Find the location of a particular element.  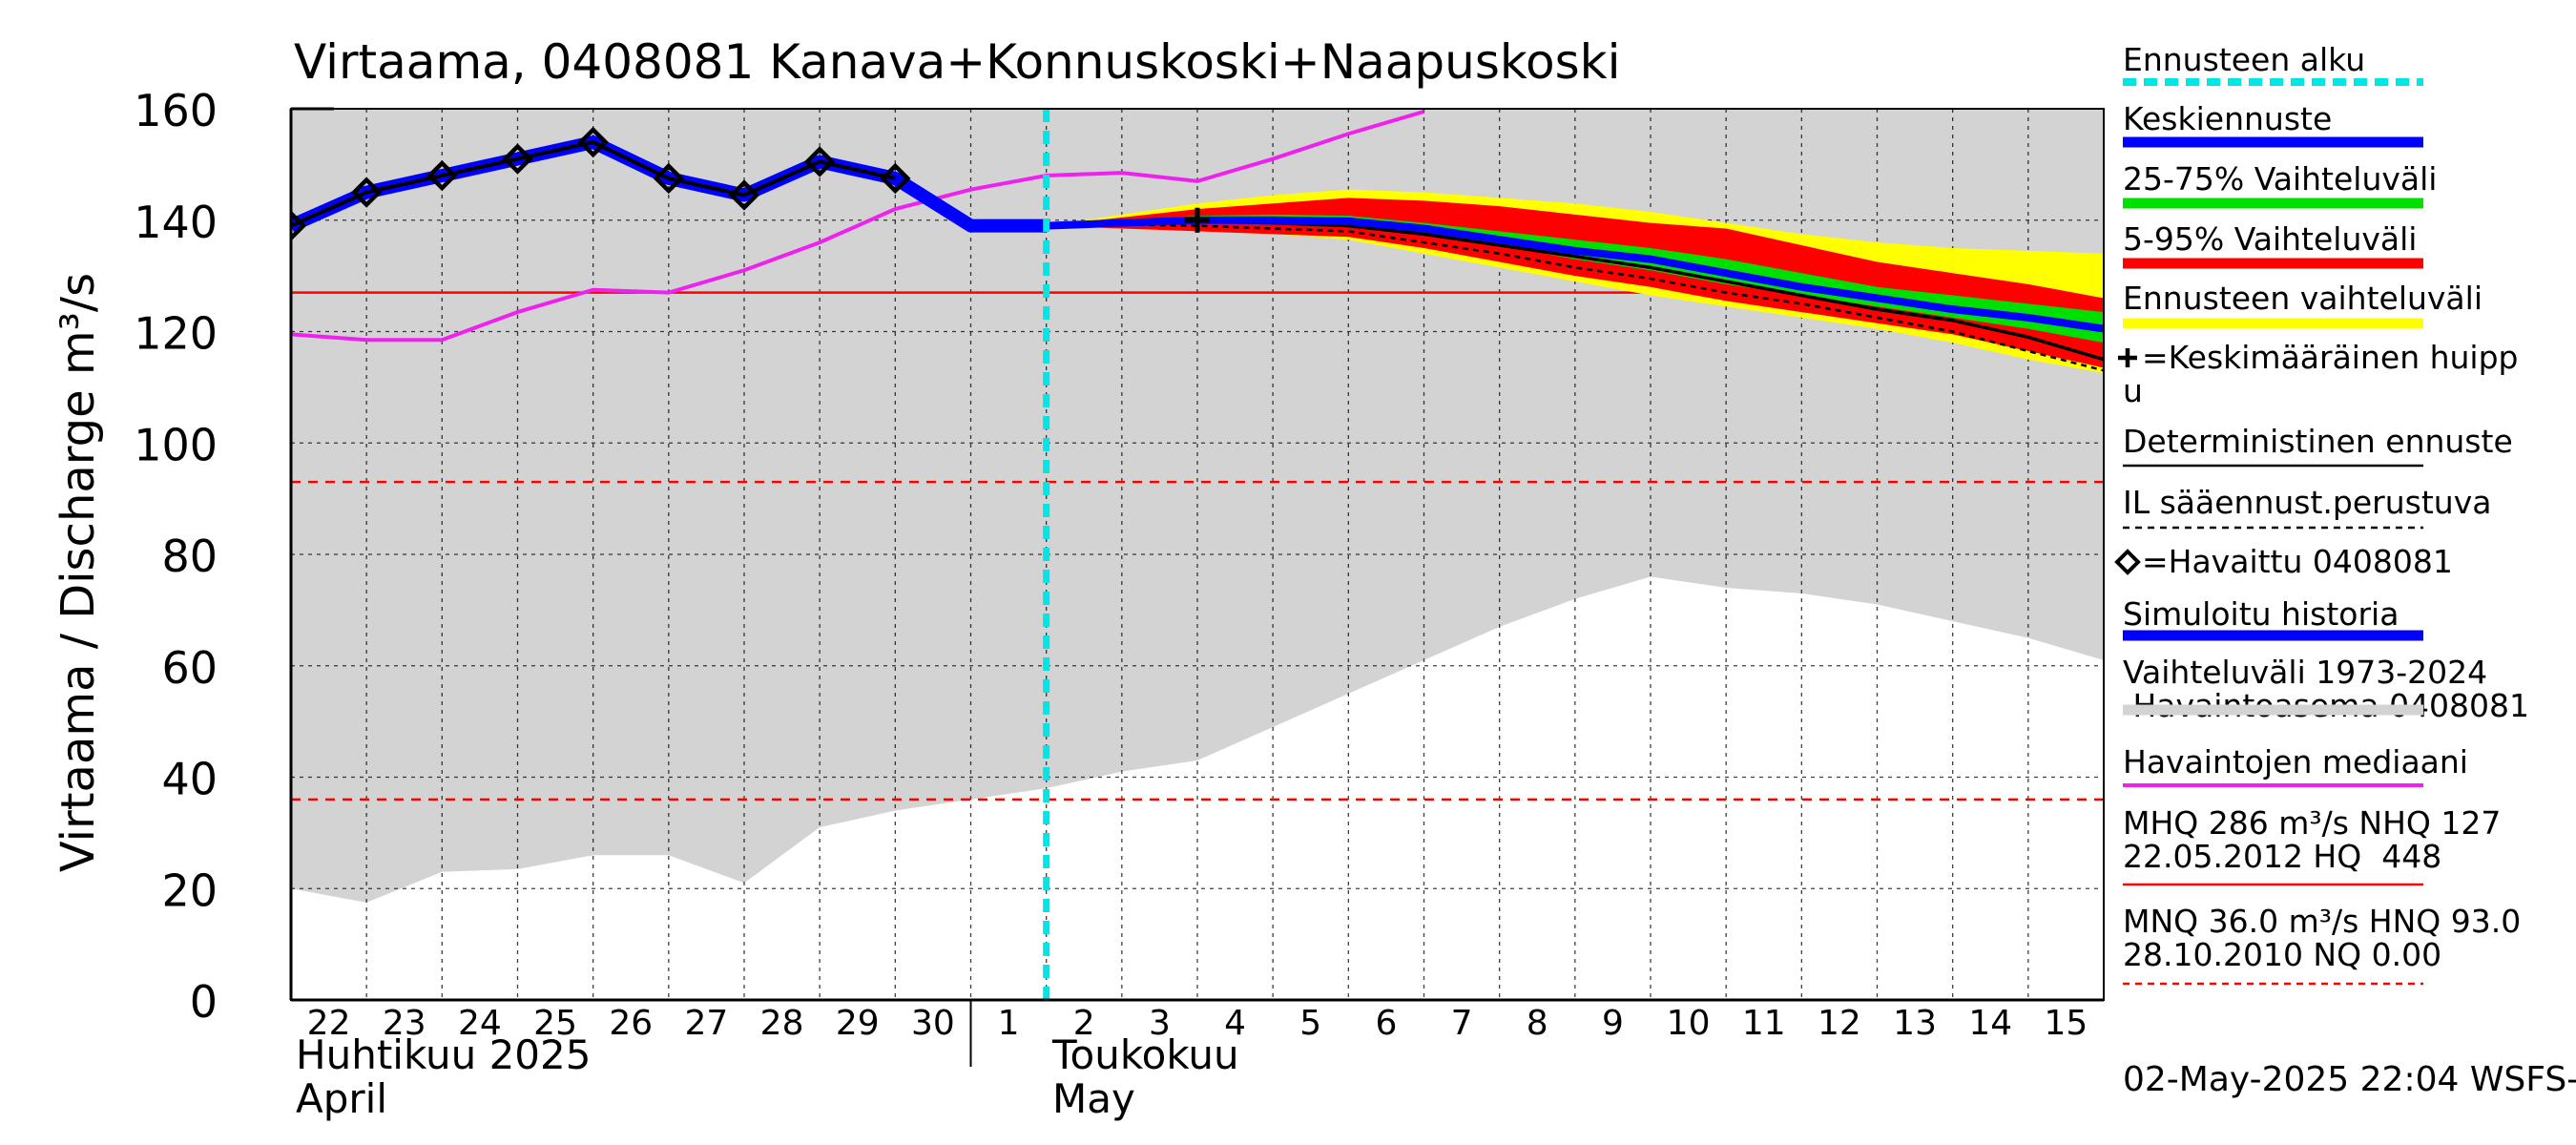

legend-swatch-observed is located at coordinates (2127, 562).